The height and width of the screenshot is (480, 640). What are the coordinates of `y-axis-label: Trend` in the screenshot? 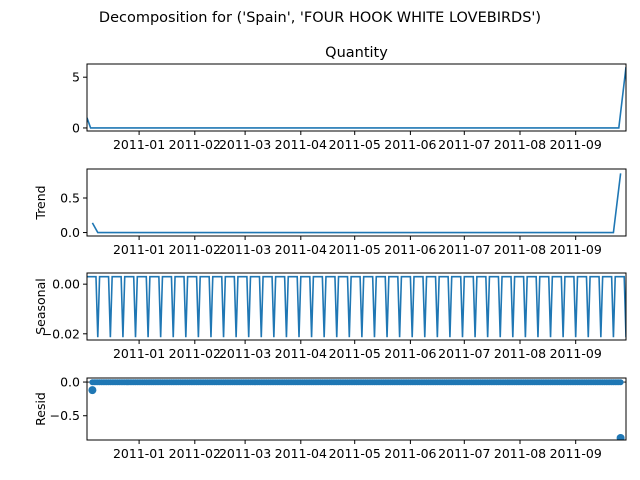 It's located at (40, 202).